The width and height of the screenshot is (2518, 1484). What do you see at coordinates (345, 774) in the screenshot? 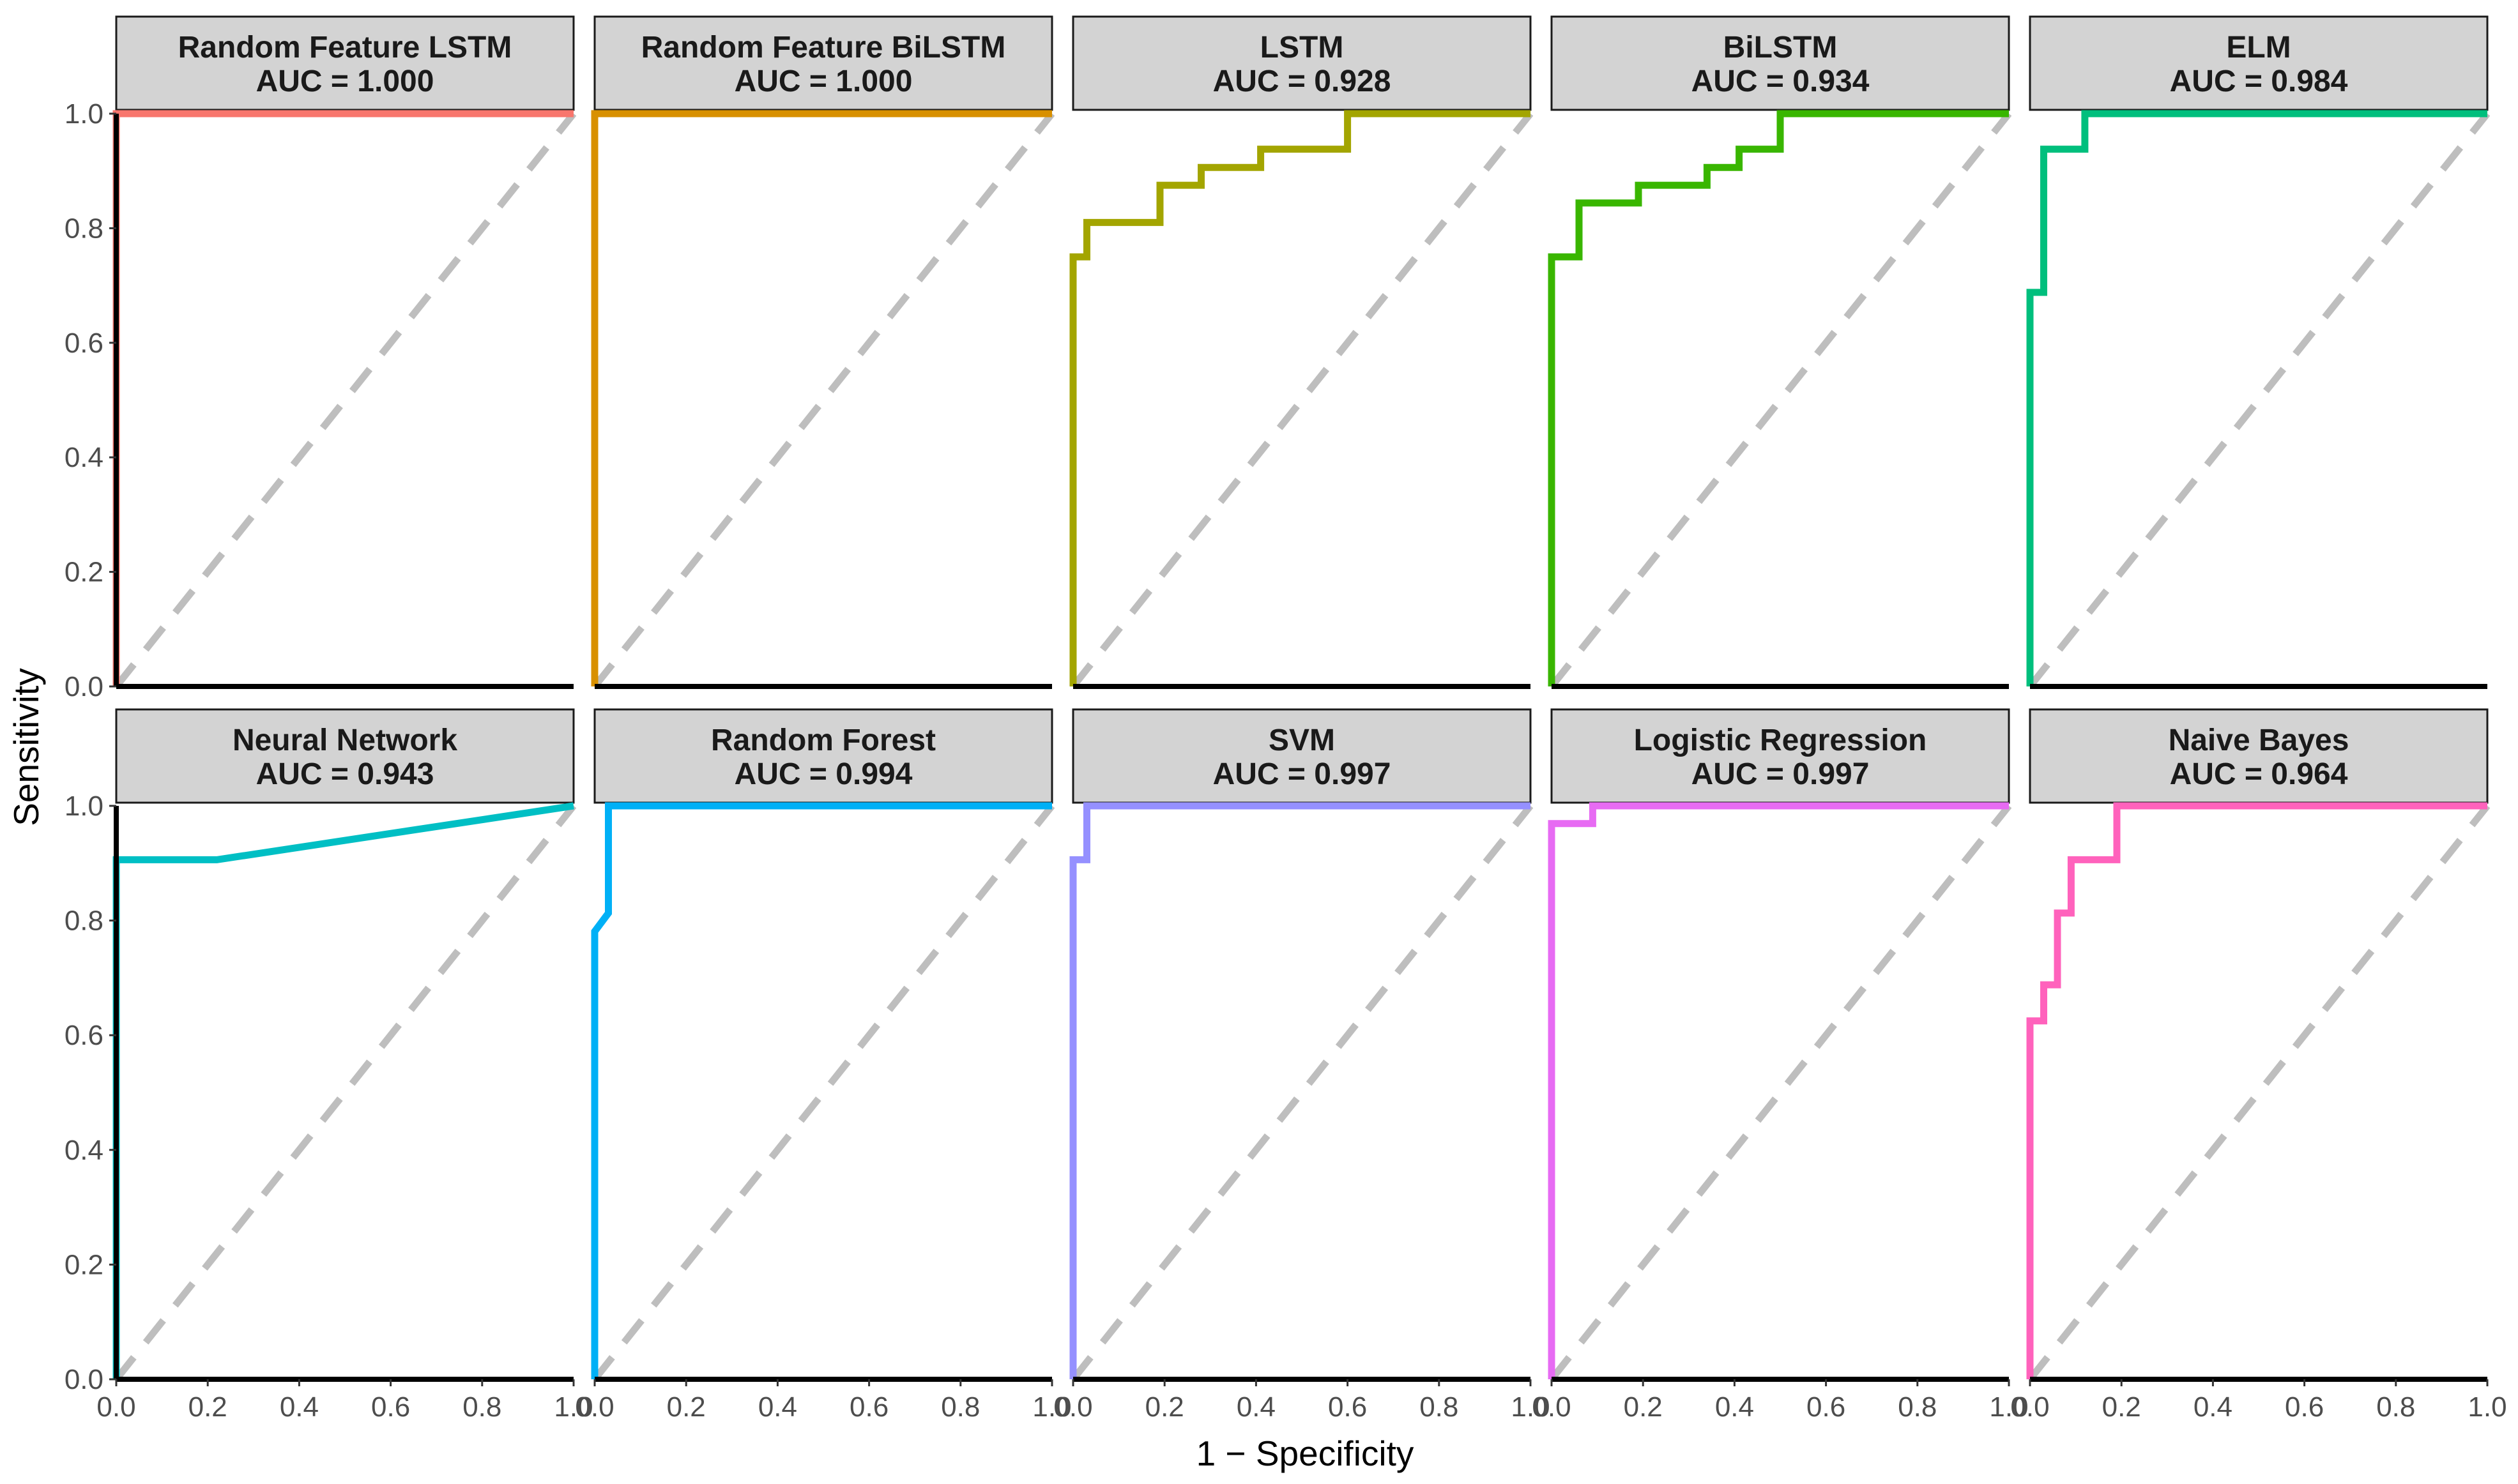
I see `panel-auc-label: AUC = 0.943` at bounding box center [345, 774].